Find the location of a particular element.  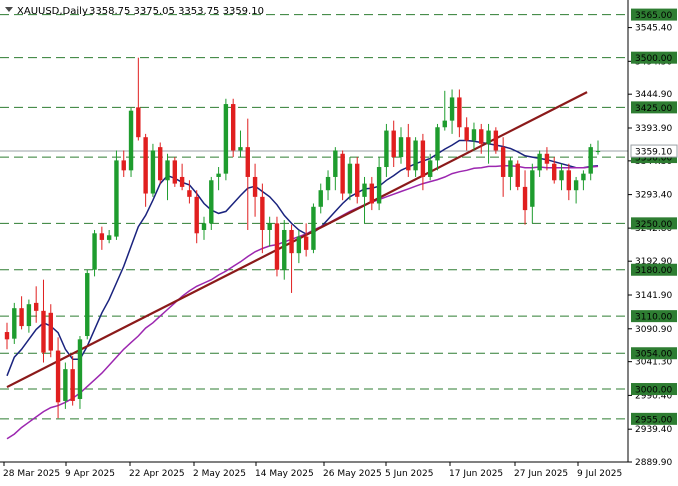

level-label: 2955.00 is located at coordinates (653, 420).